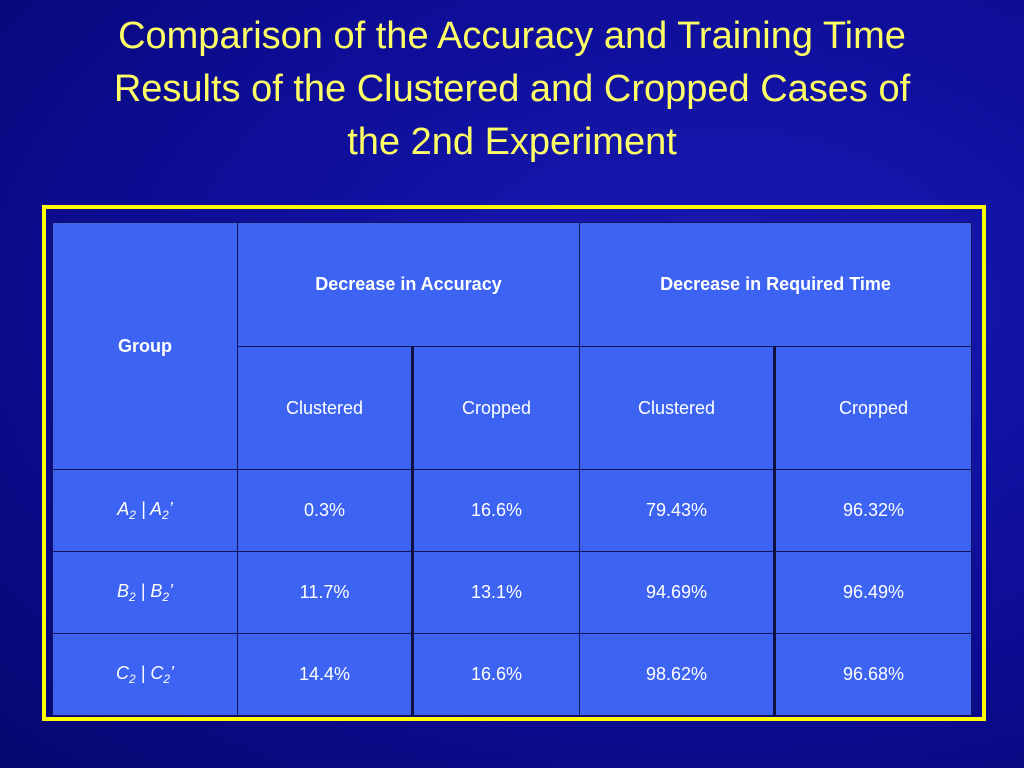 The width and height of the screenshot is (1024, 768). What do you see at coordinates (325, 592) in the screenshot?
I see `value-cell: 11.7%` at bounding box center [325, 592].